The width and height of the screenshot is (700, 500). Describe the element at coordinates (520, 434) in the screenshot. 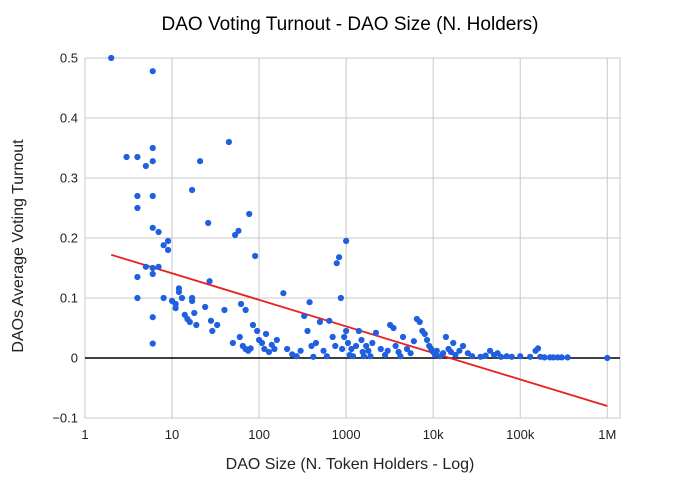

I see `x-tick-label: 100k` at that location.